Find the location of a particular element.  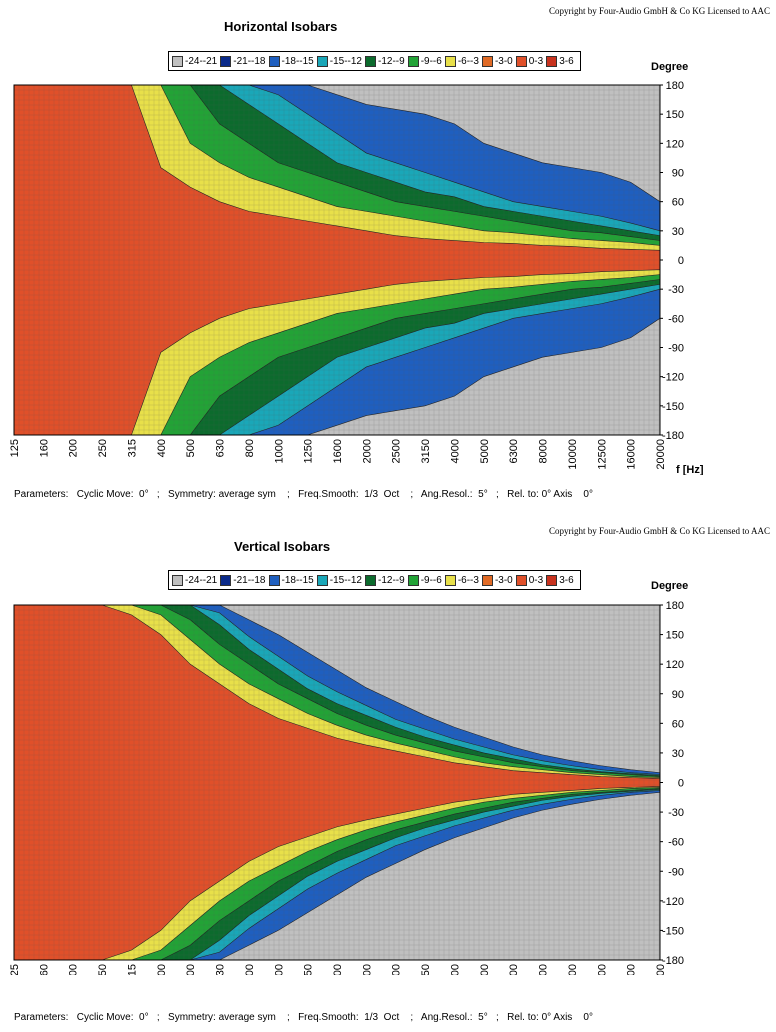

chart-title: Horizontal Isobars is located at coordinates (281, 26).